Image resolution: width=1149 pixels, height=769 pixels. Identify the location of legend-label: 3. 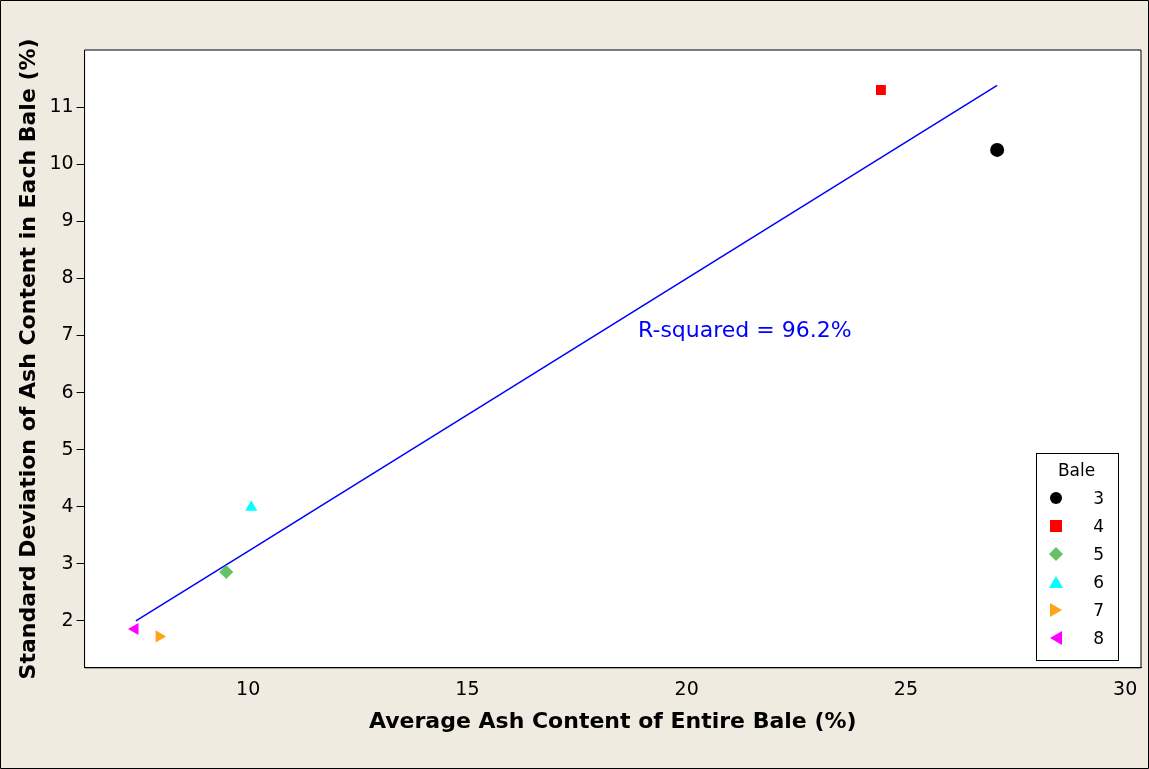
(1098, 498).